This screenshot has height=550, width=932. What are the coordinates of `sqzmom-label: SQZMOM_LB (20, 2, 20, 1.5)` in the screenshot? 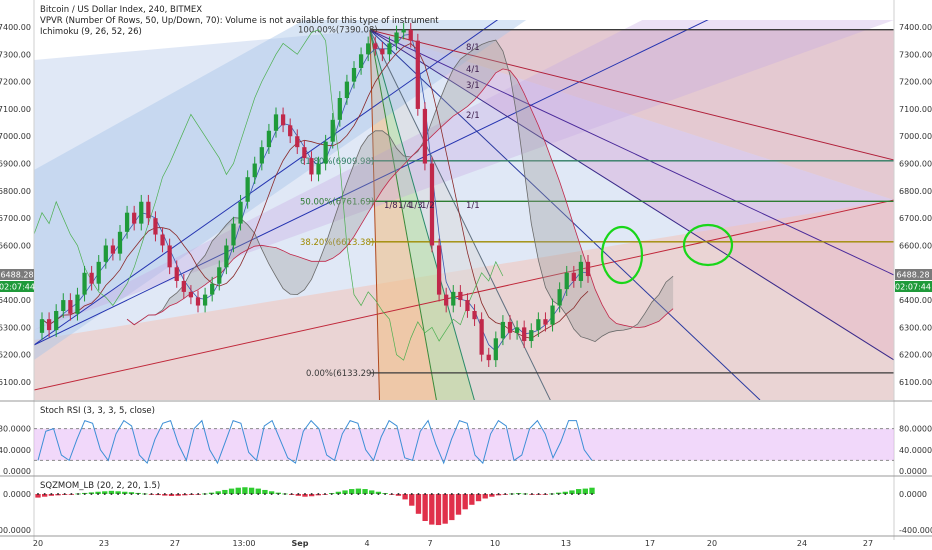 It's located at (100, 486).